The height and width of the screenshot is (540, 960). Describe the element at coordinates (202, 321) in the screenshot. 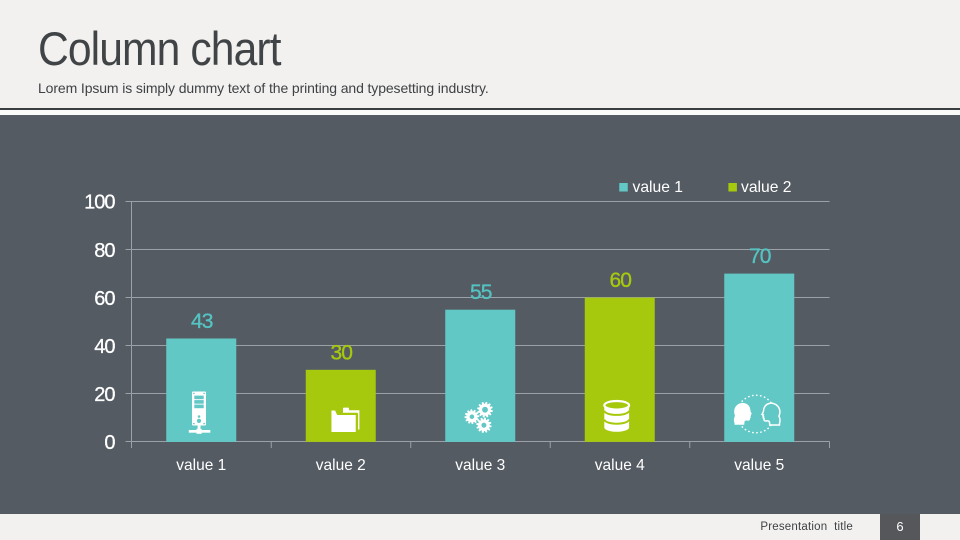

I see `svg-text: 43` at that location.